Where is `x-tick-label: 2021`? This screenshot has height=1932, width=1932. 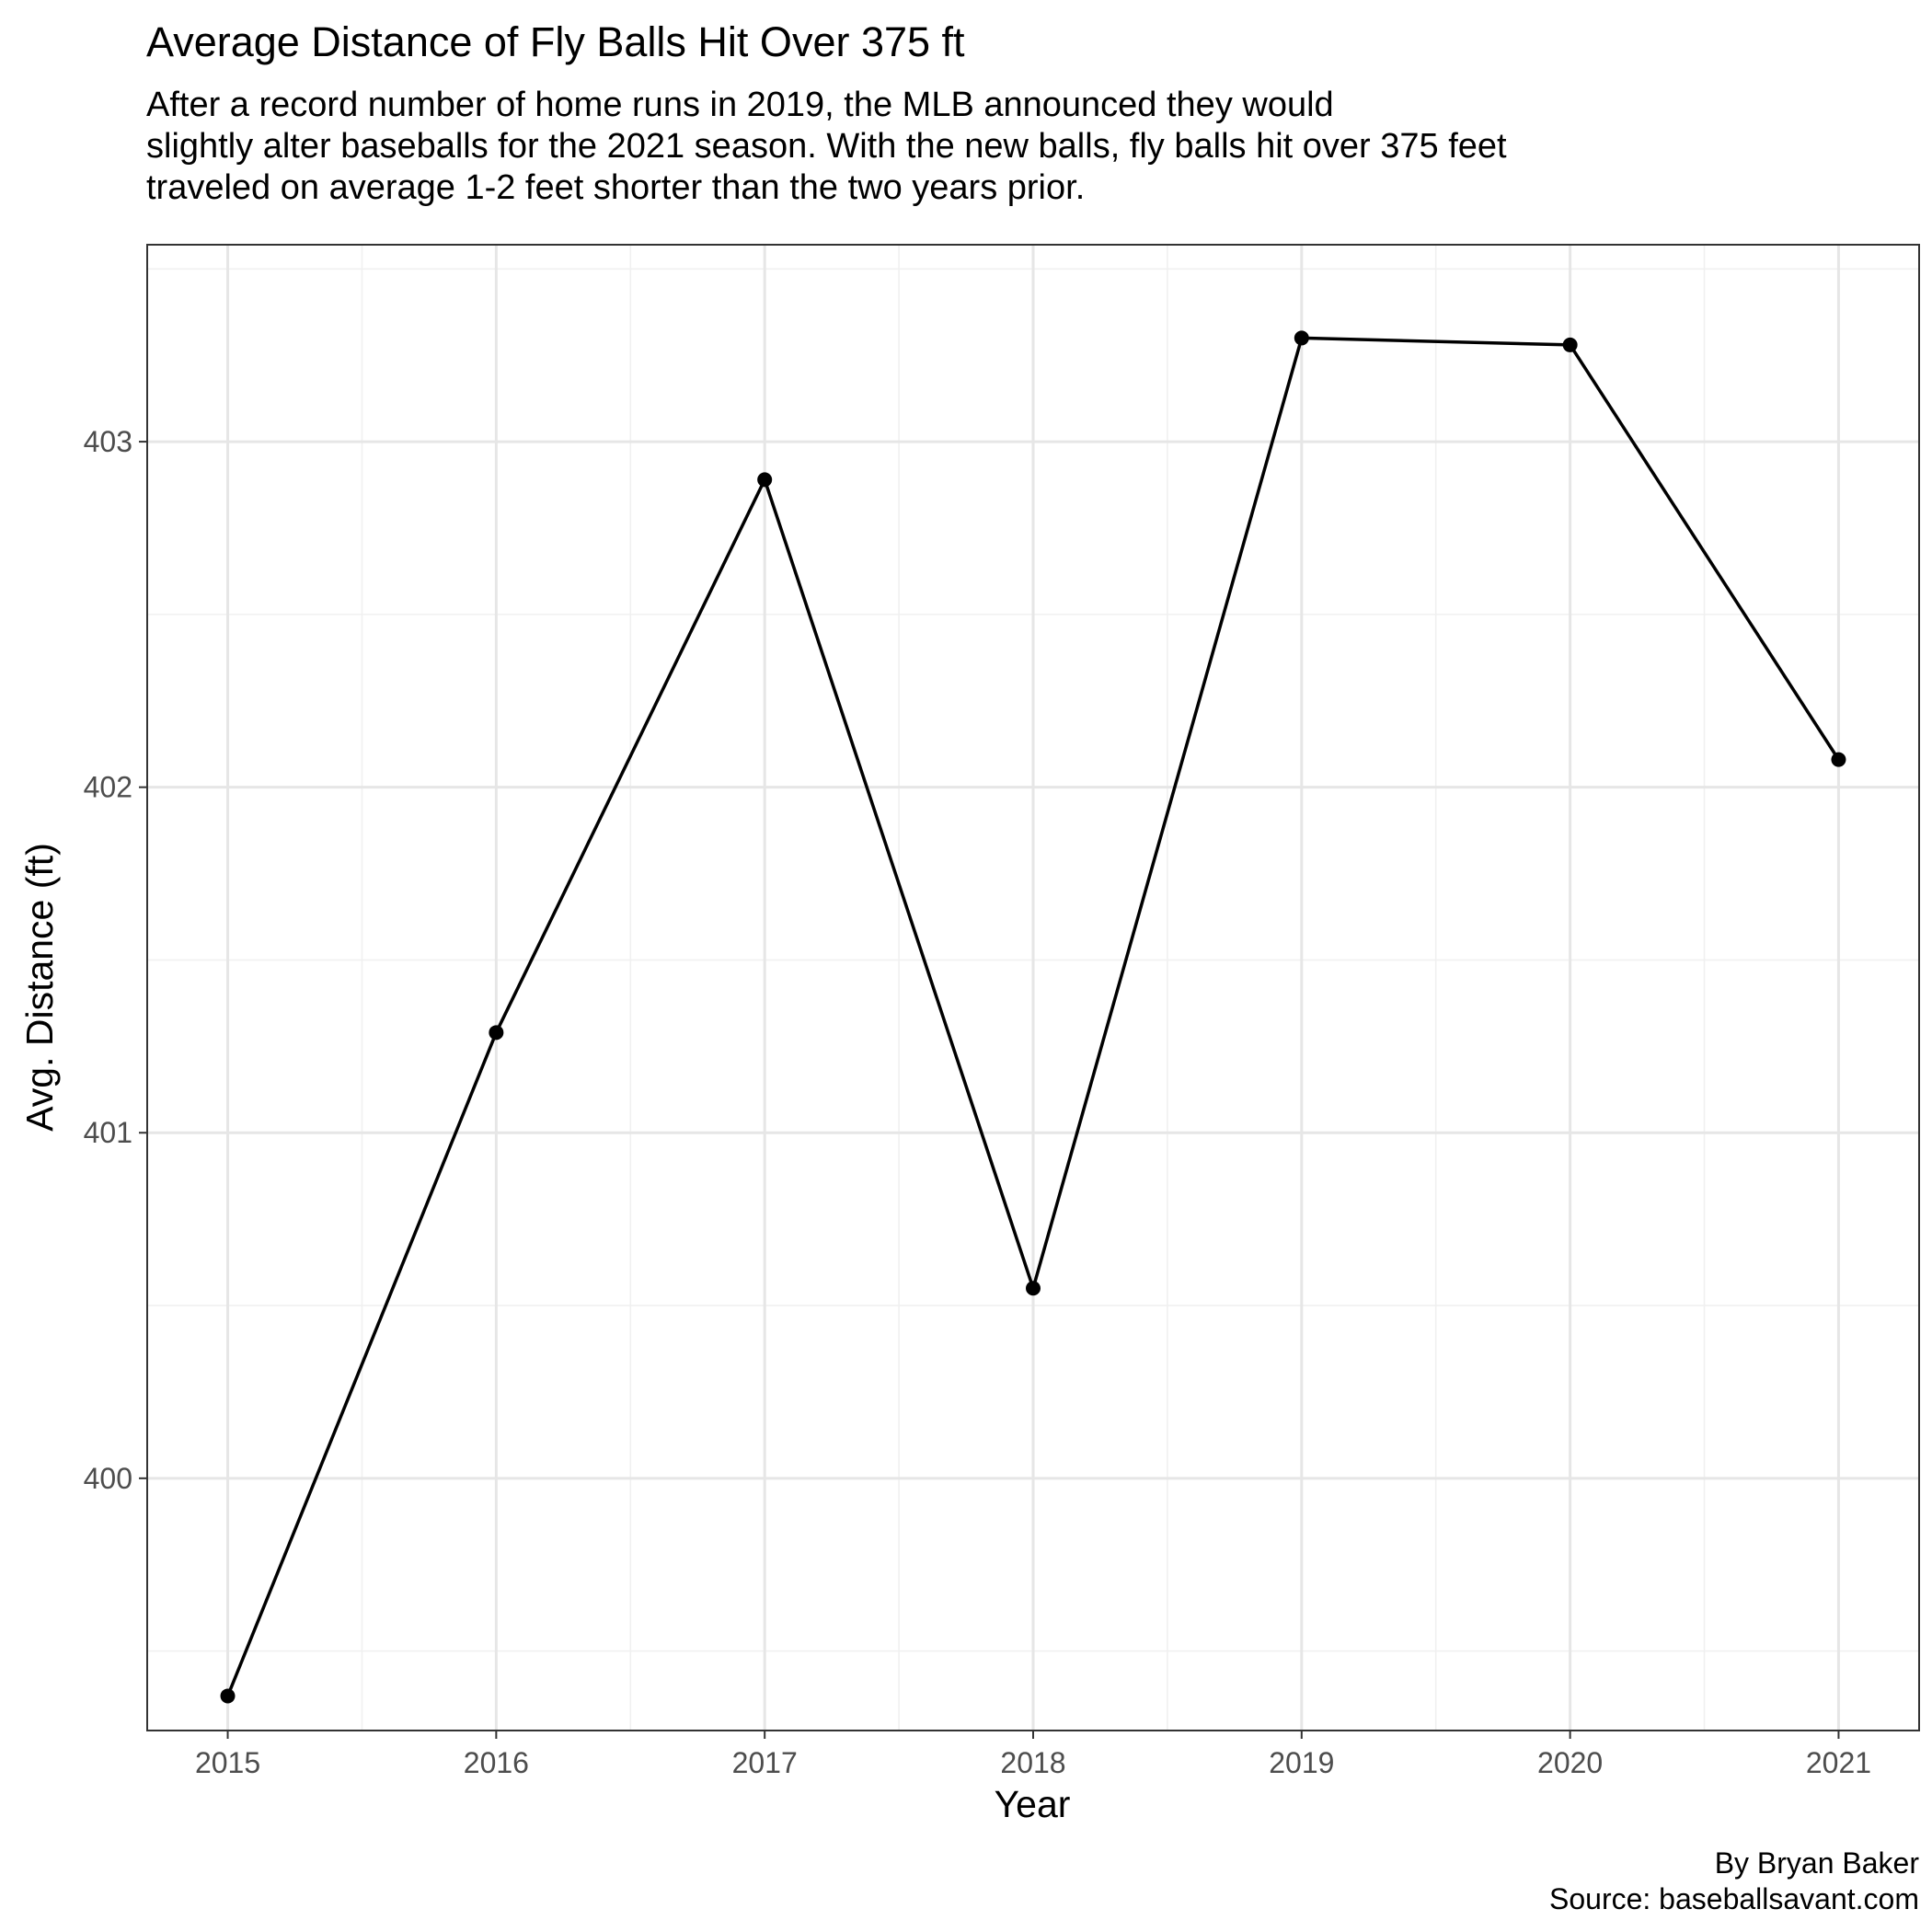
x-tick-label: 2021 is located at coordinates (1838, 1762).